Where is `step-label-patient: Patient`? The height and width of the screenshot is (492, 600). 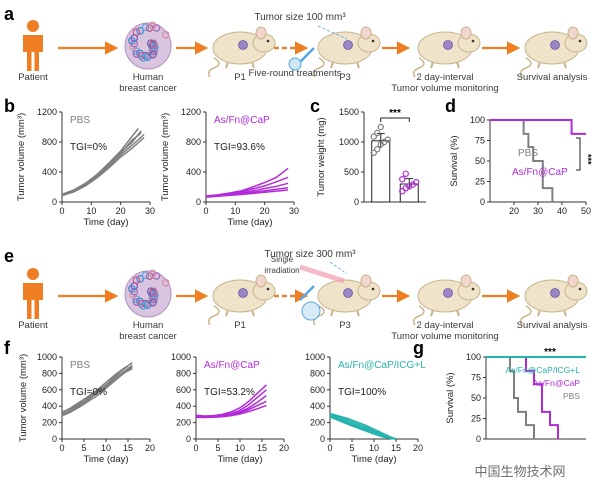
step-label-patient: Patient is located at coordinates (33, 77).